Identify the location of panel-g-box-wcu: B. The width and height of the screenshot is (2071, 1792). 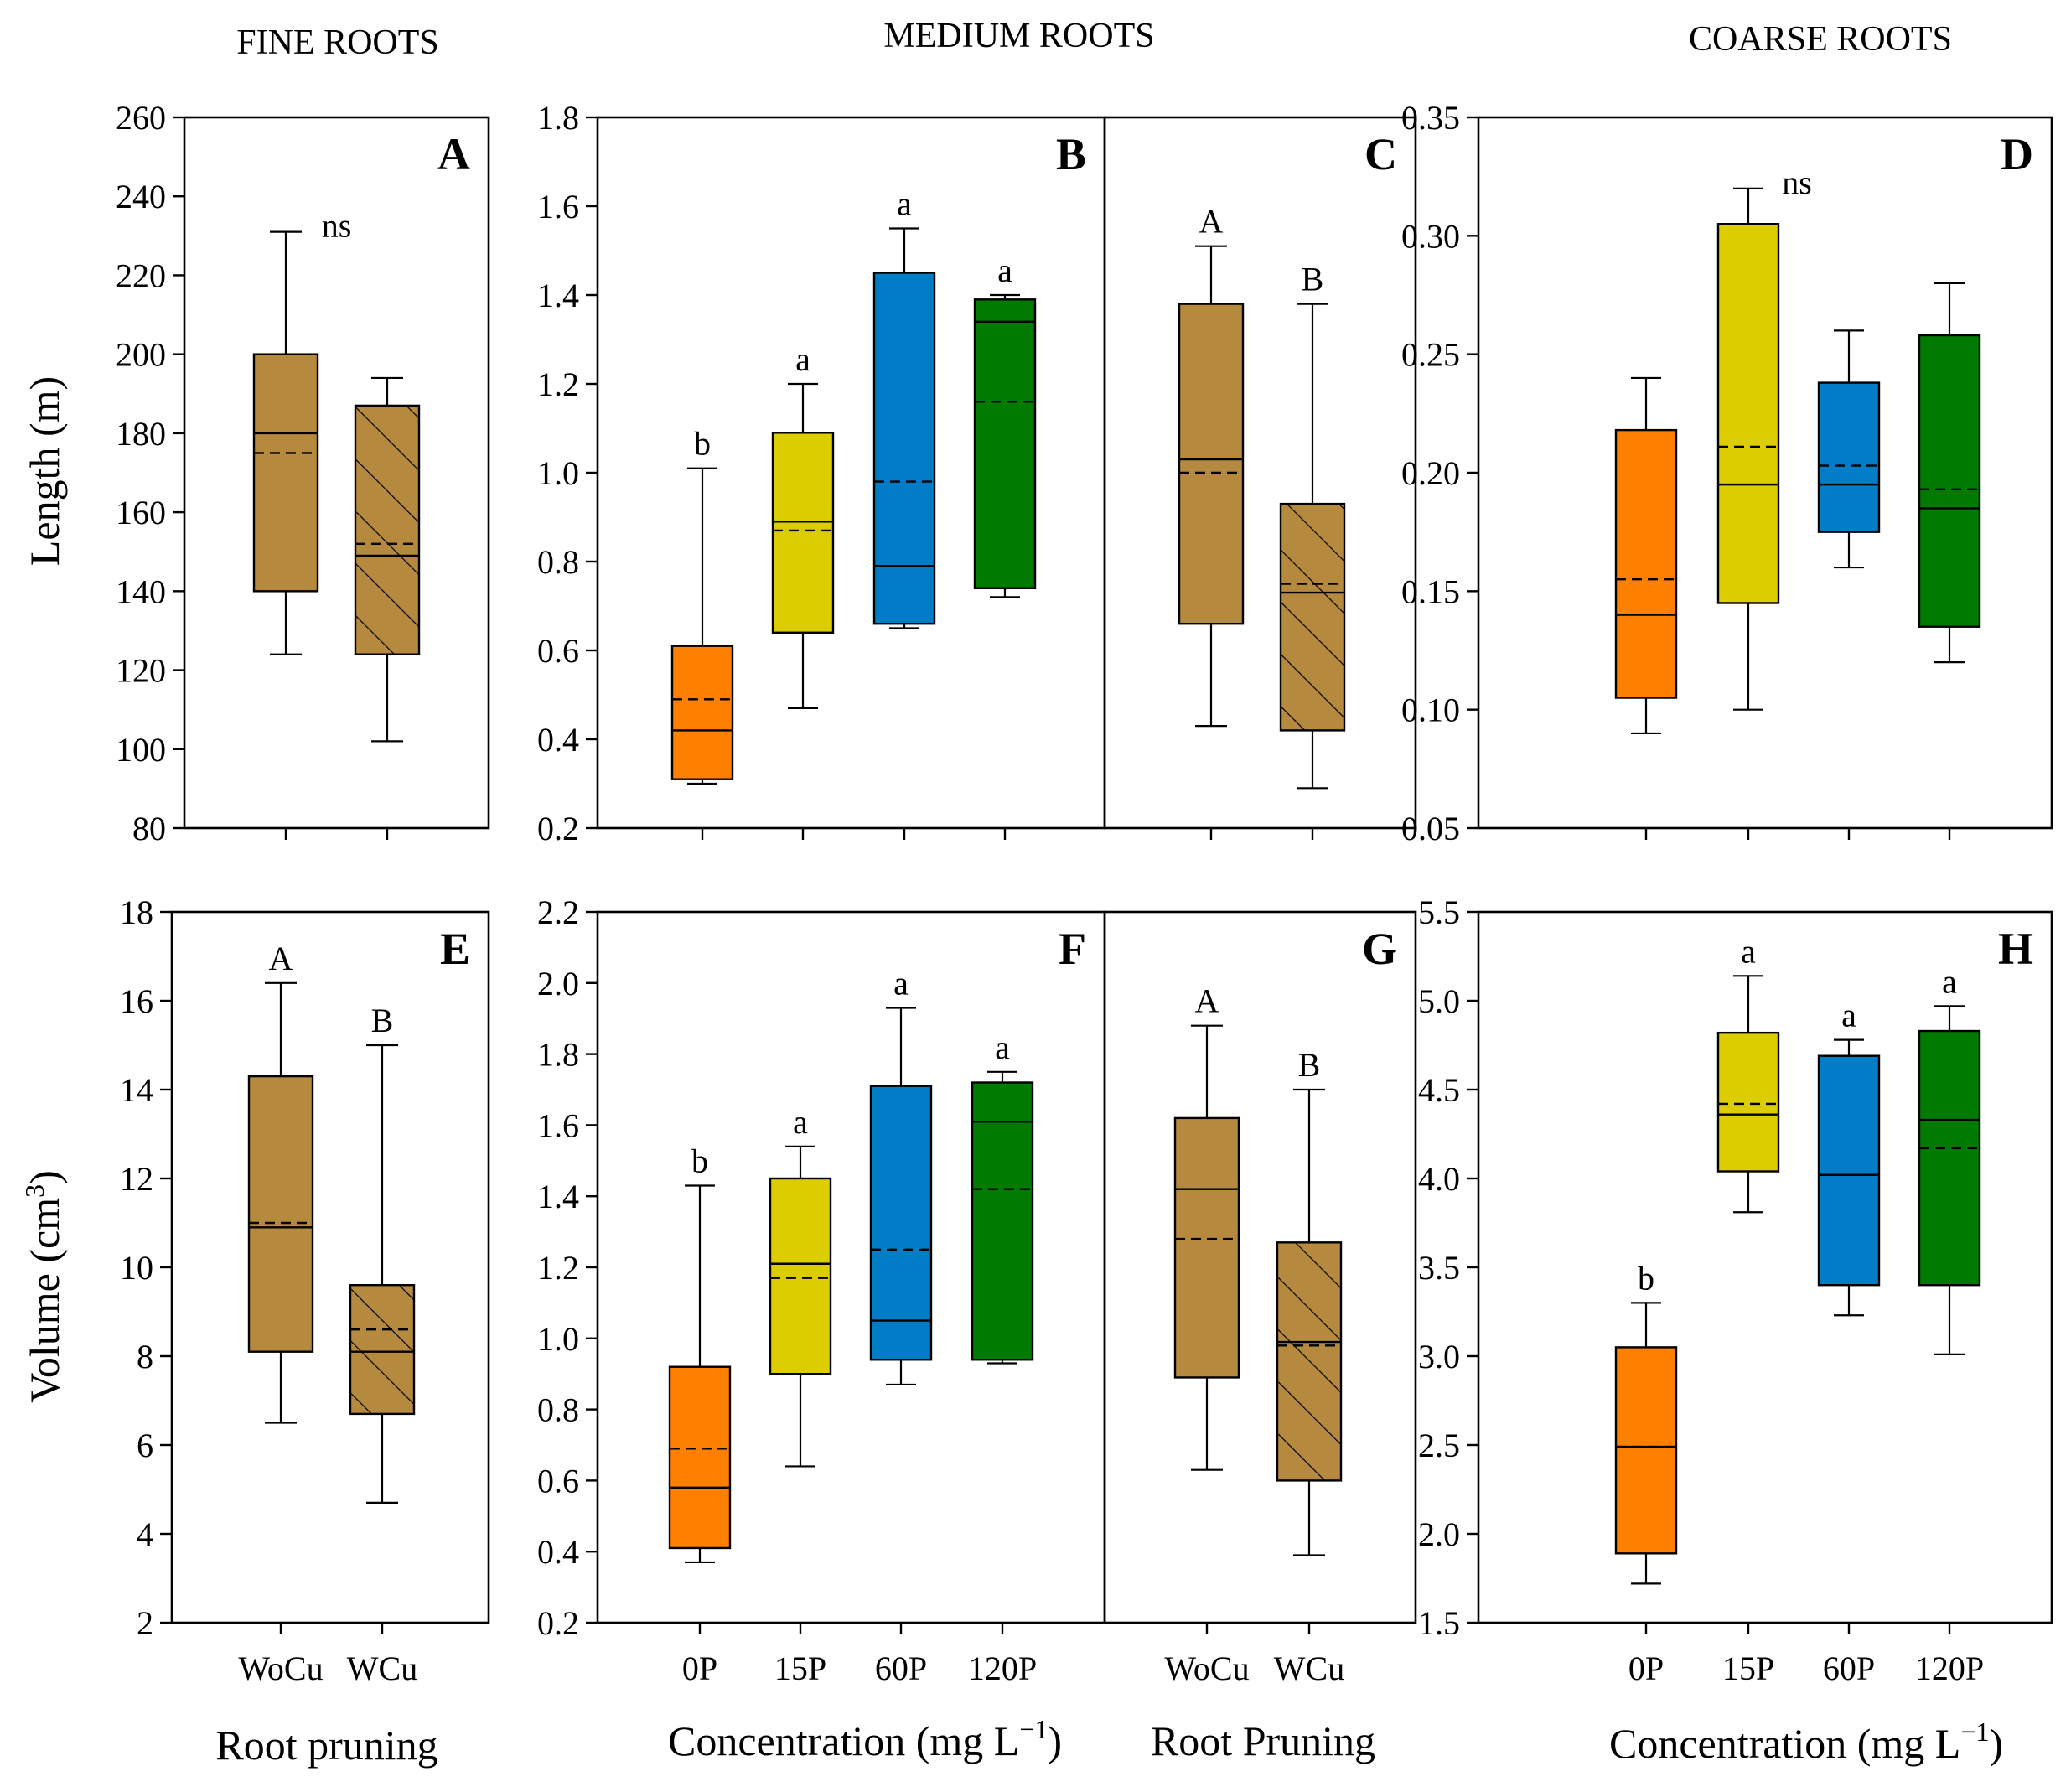
(1309, 1301).